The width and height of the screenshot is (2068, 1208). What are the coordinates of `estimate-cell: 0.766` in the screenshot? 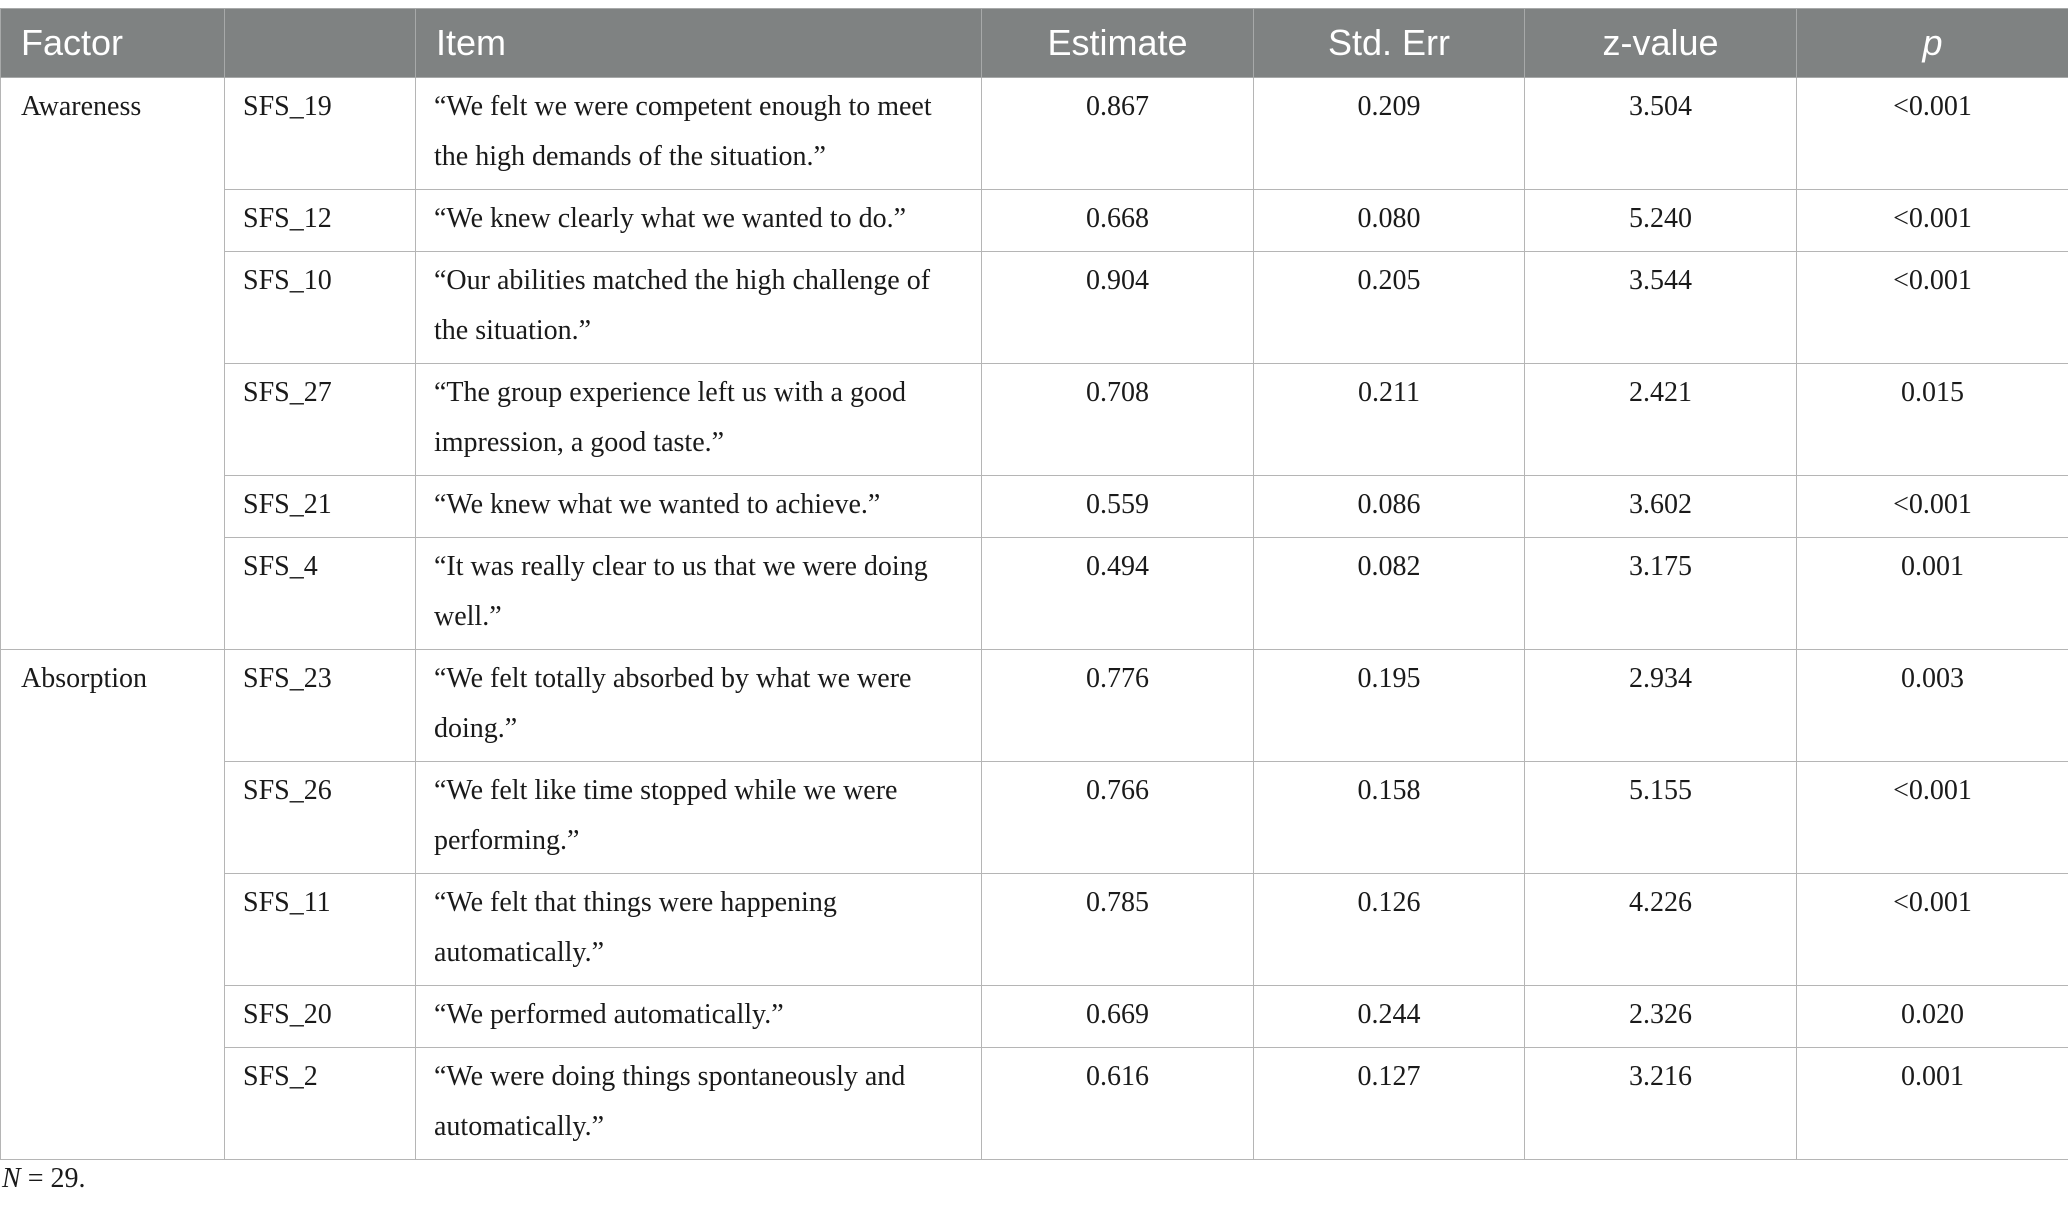 It's located at (1117, 817).